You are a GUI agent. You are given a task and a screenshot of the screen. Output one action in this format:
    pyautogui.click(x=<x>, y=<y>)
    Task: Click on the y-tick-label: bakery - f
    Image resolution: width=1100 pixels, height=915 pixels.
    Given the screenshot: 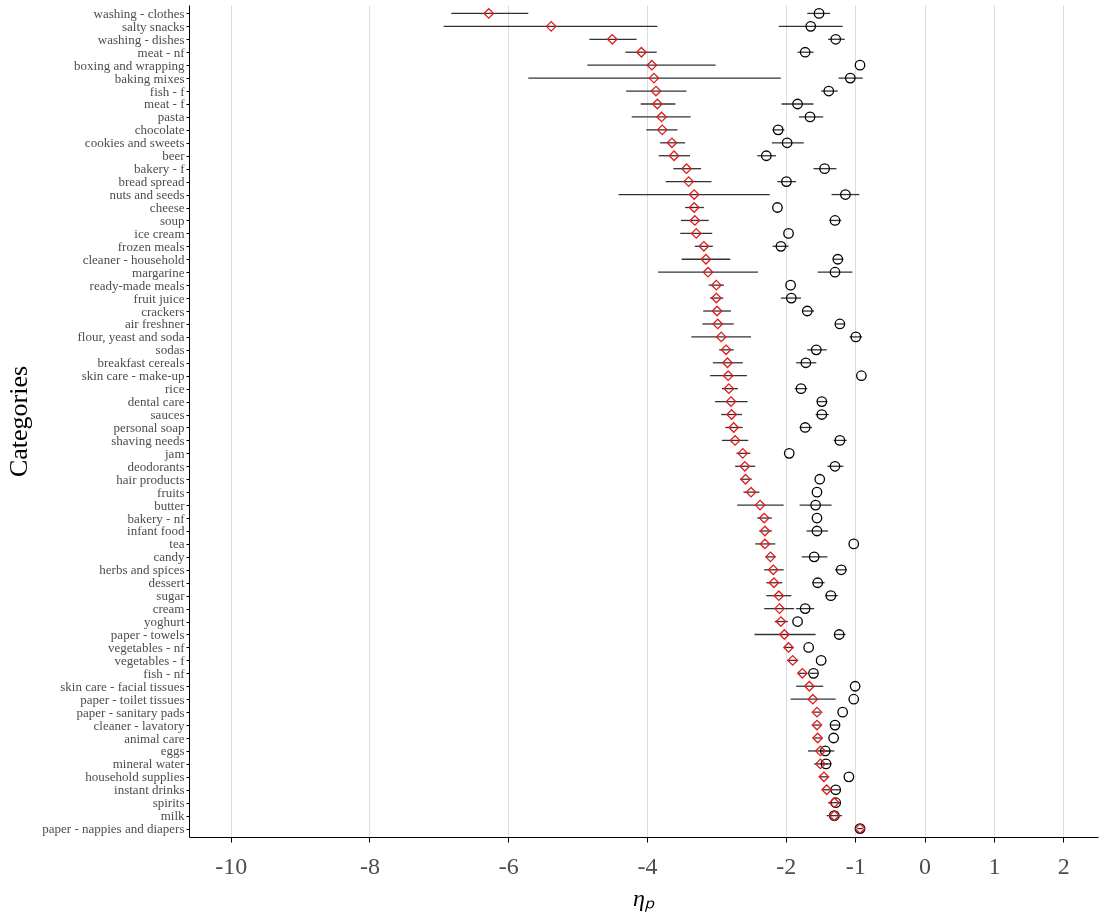 What is the action you would take?
    pyautogui.click(x=159, y=169)
    